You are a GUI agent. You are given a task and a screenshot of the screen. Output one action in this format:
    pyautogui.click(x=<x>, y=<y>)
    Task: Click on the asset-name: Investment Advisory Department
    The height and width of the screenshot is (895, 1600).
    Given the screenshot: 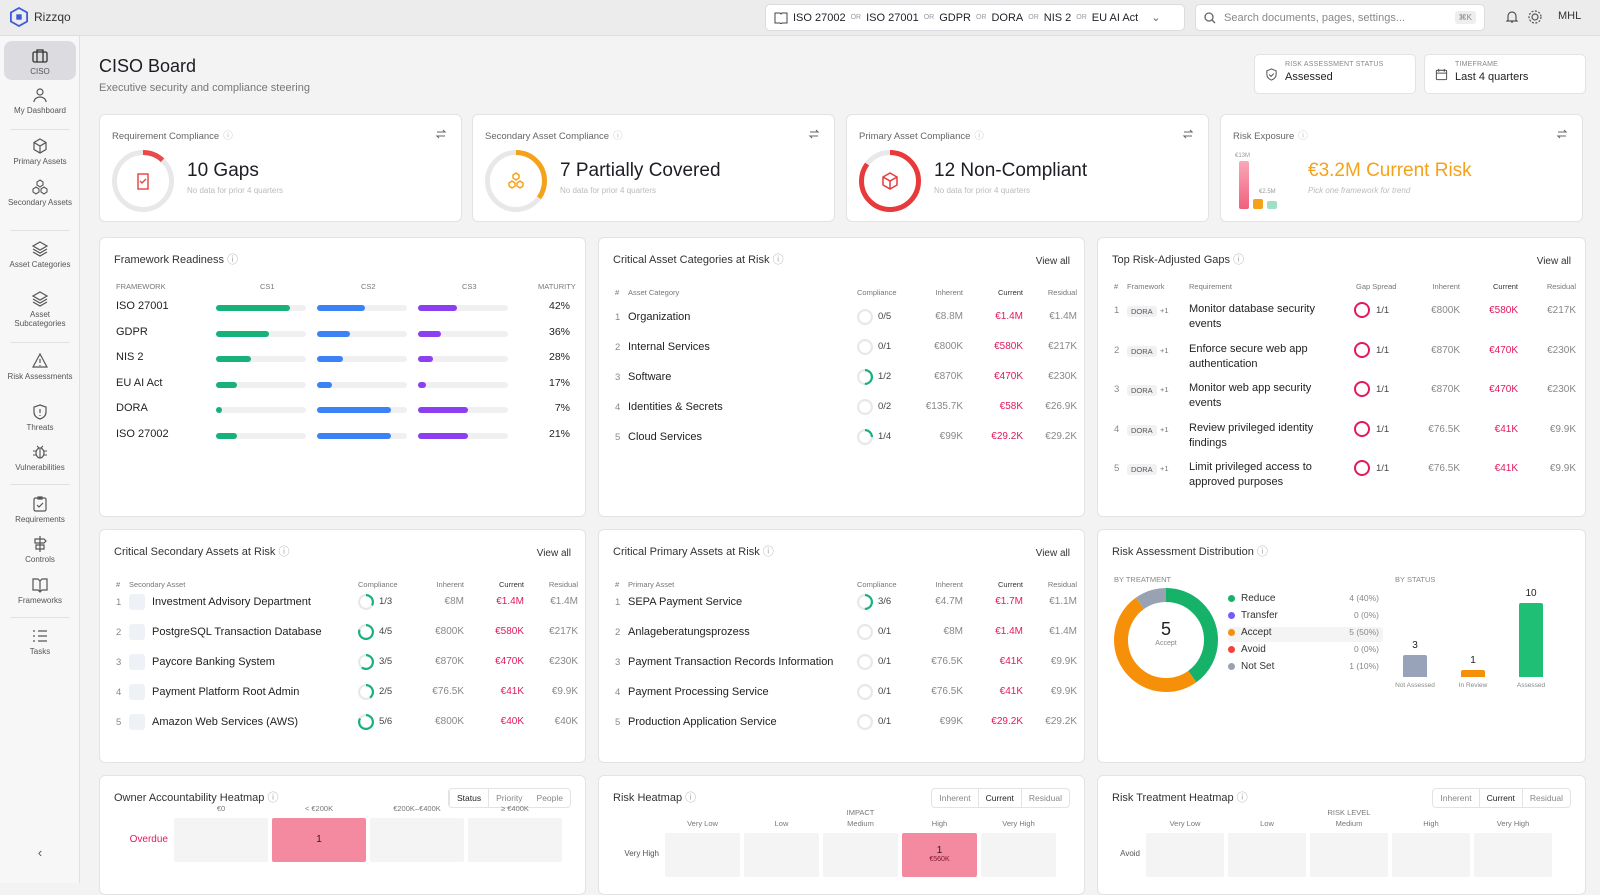 What is the action you would take?
    pyautogui.click(x=231, y=602)
    